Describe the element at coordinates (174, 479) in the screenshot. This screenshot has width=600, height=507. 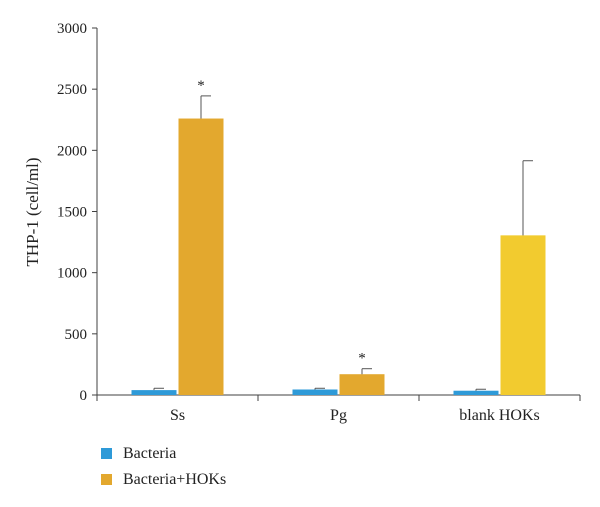
I see `legend-label: Bacteria+HOKs` at that location.